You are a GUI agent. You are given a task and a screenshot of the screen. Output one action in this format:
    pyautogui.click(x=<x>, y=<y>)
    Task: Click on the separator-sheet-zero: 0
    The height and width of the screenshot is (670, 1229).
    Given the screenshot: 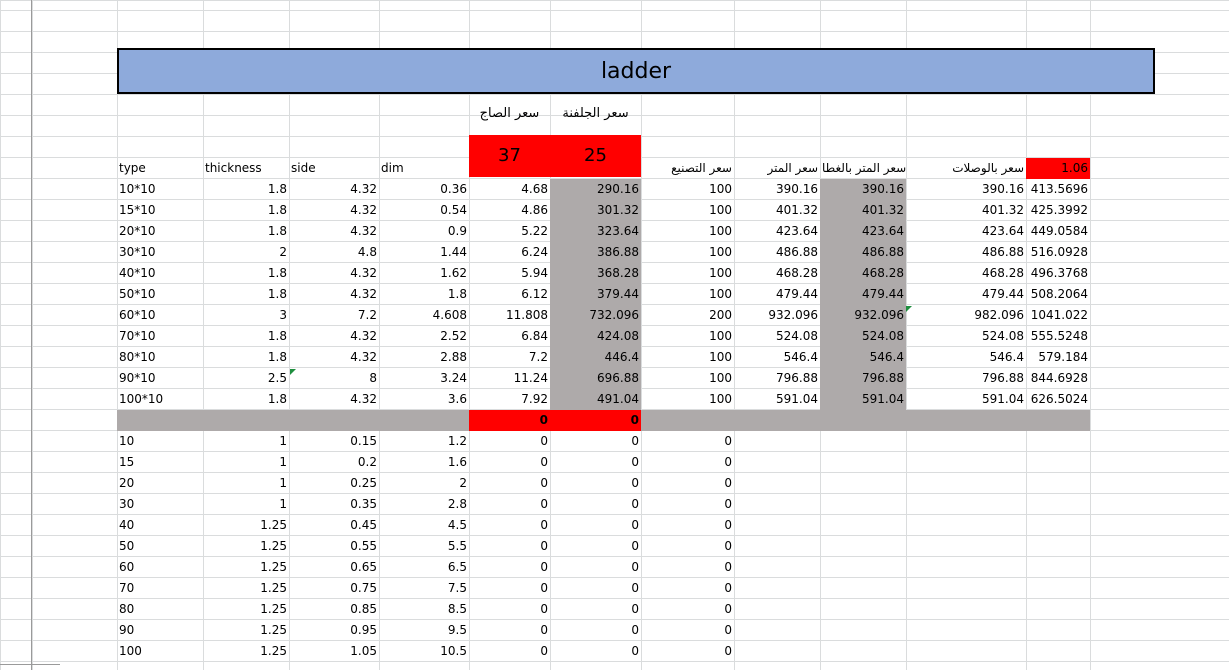 What is the action you would take?
    pyautogui.click(x=509, y=420)
    